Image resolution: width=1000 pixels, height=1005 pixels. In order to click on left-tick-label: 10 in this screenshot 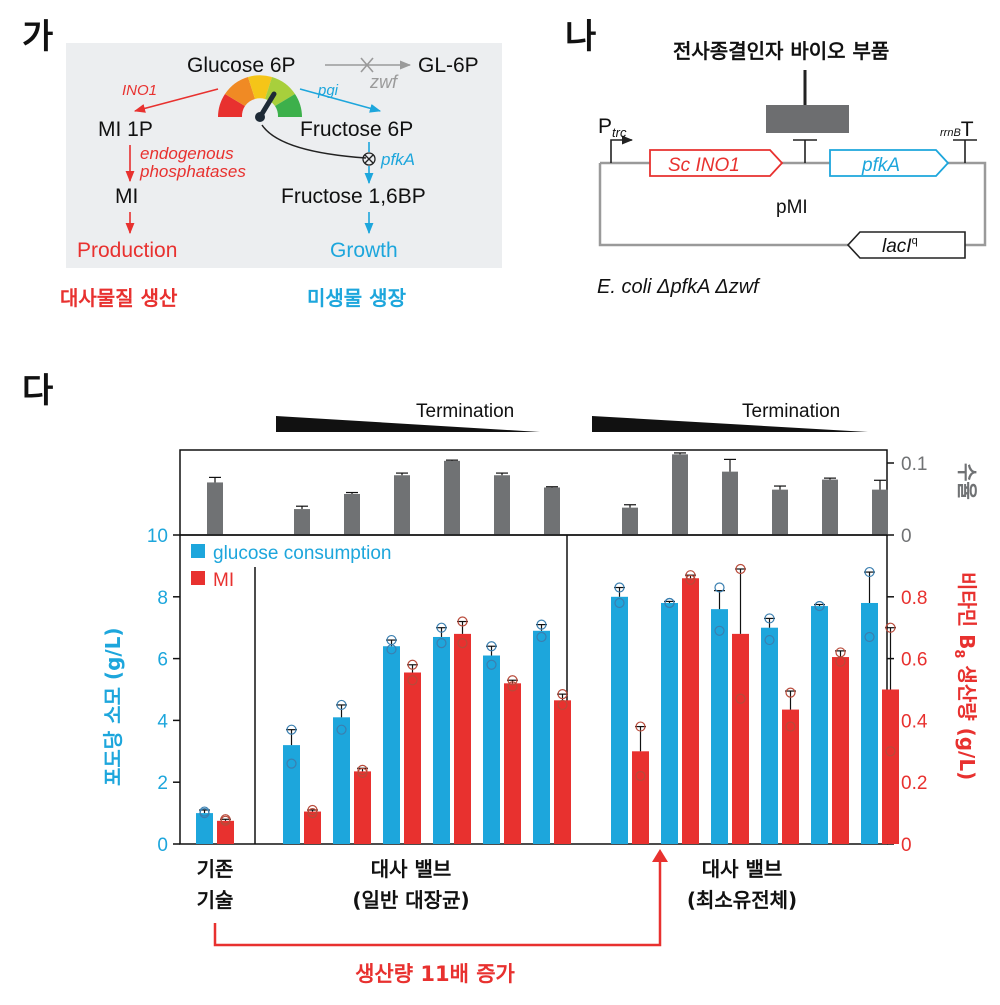, I will do `click(157, 536)`.